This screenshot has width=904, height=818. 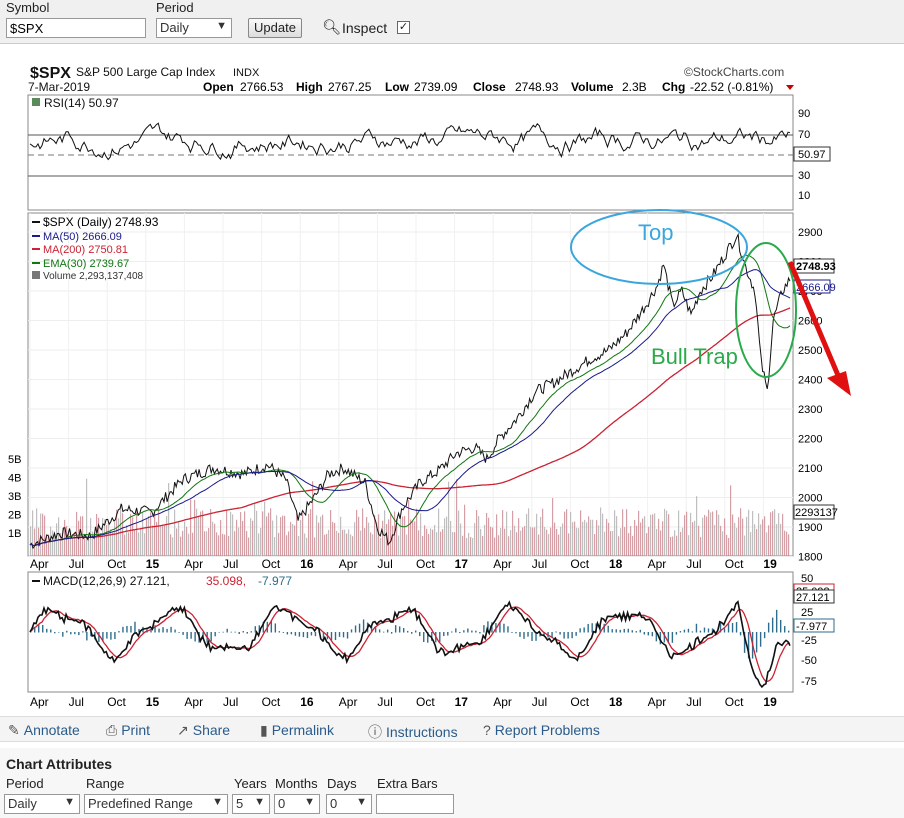 I want to click on attr-extra-bars-input, so click(x=415, y=804).